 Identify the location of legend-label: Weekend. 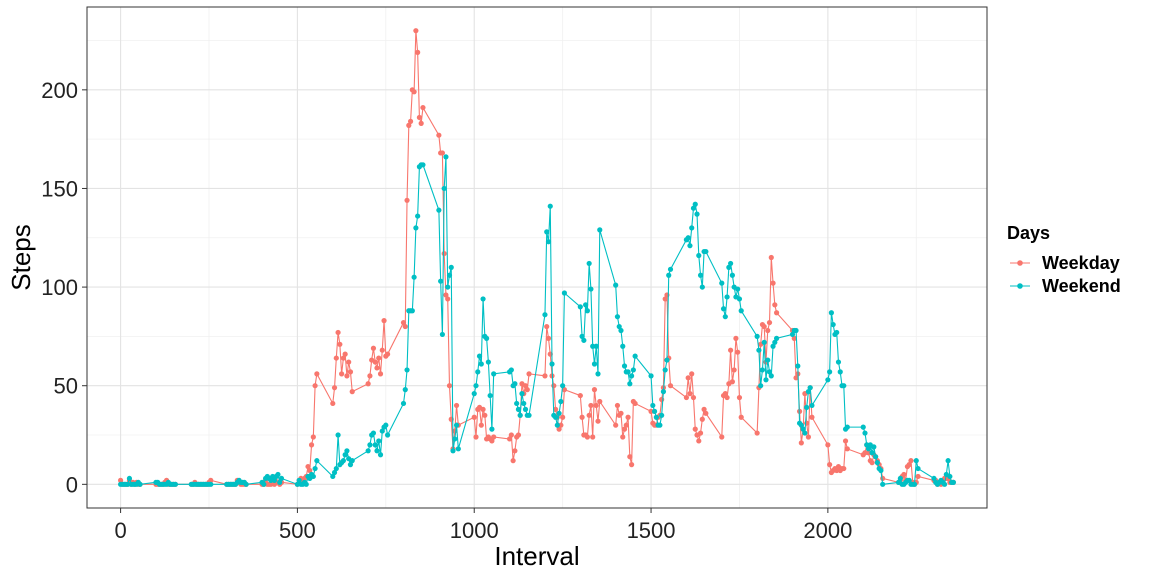
(1081, 286).